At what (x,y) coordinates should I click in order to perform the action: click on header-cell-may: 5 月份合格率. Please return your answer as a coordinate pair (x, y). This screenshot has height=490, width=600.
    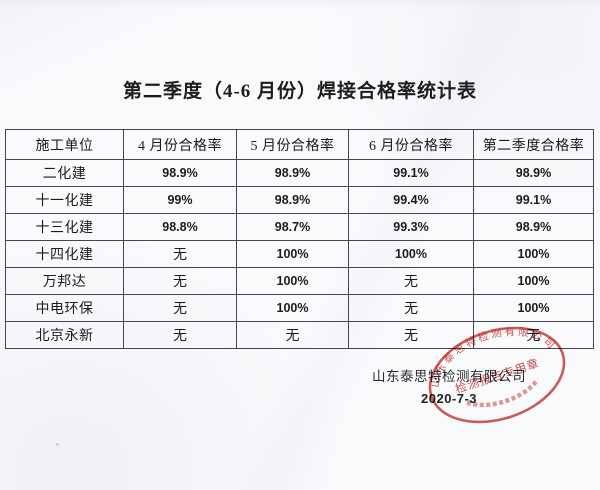
    Looking at the image, I should click on (292, 144).